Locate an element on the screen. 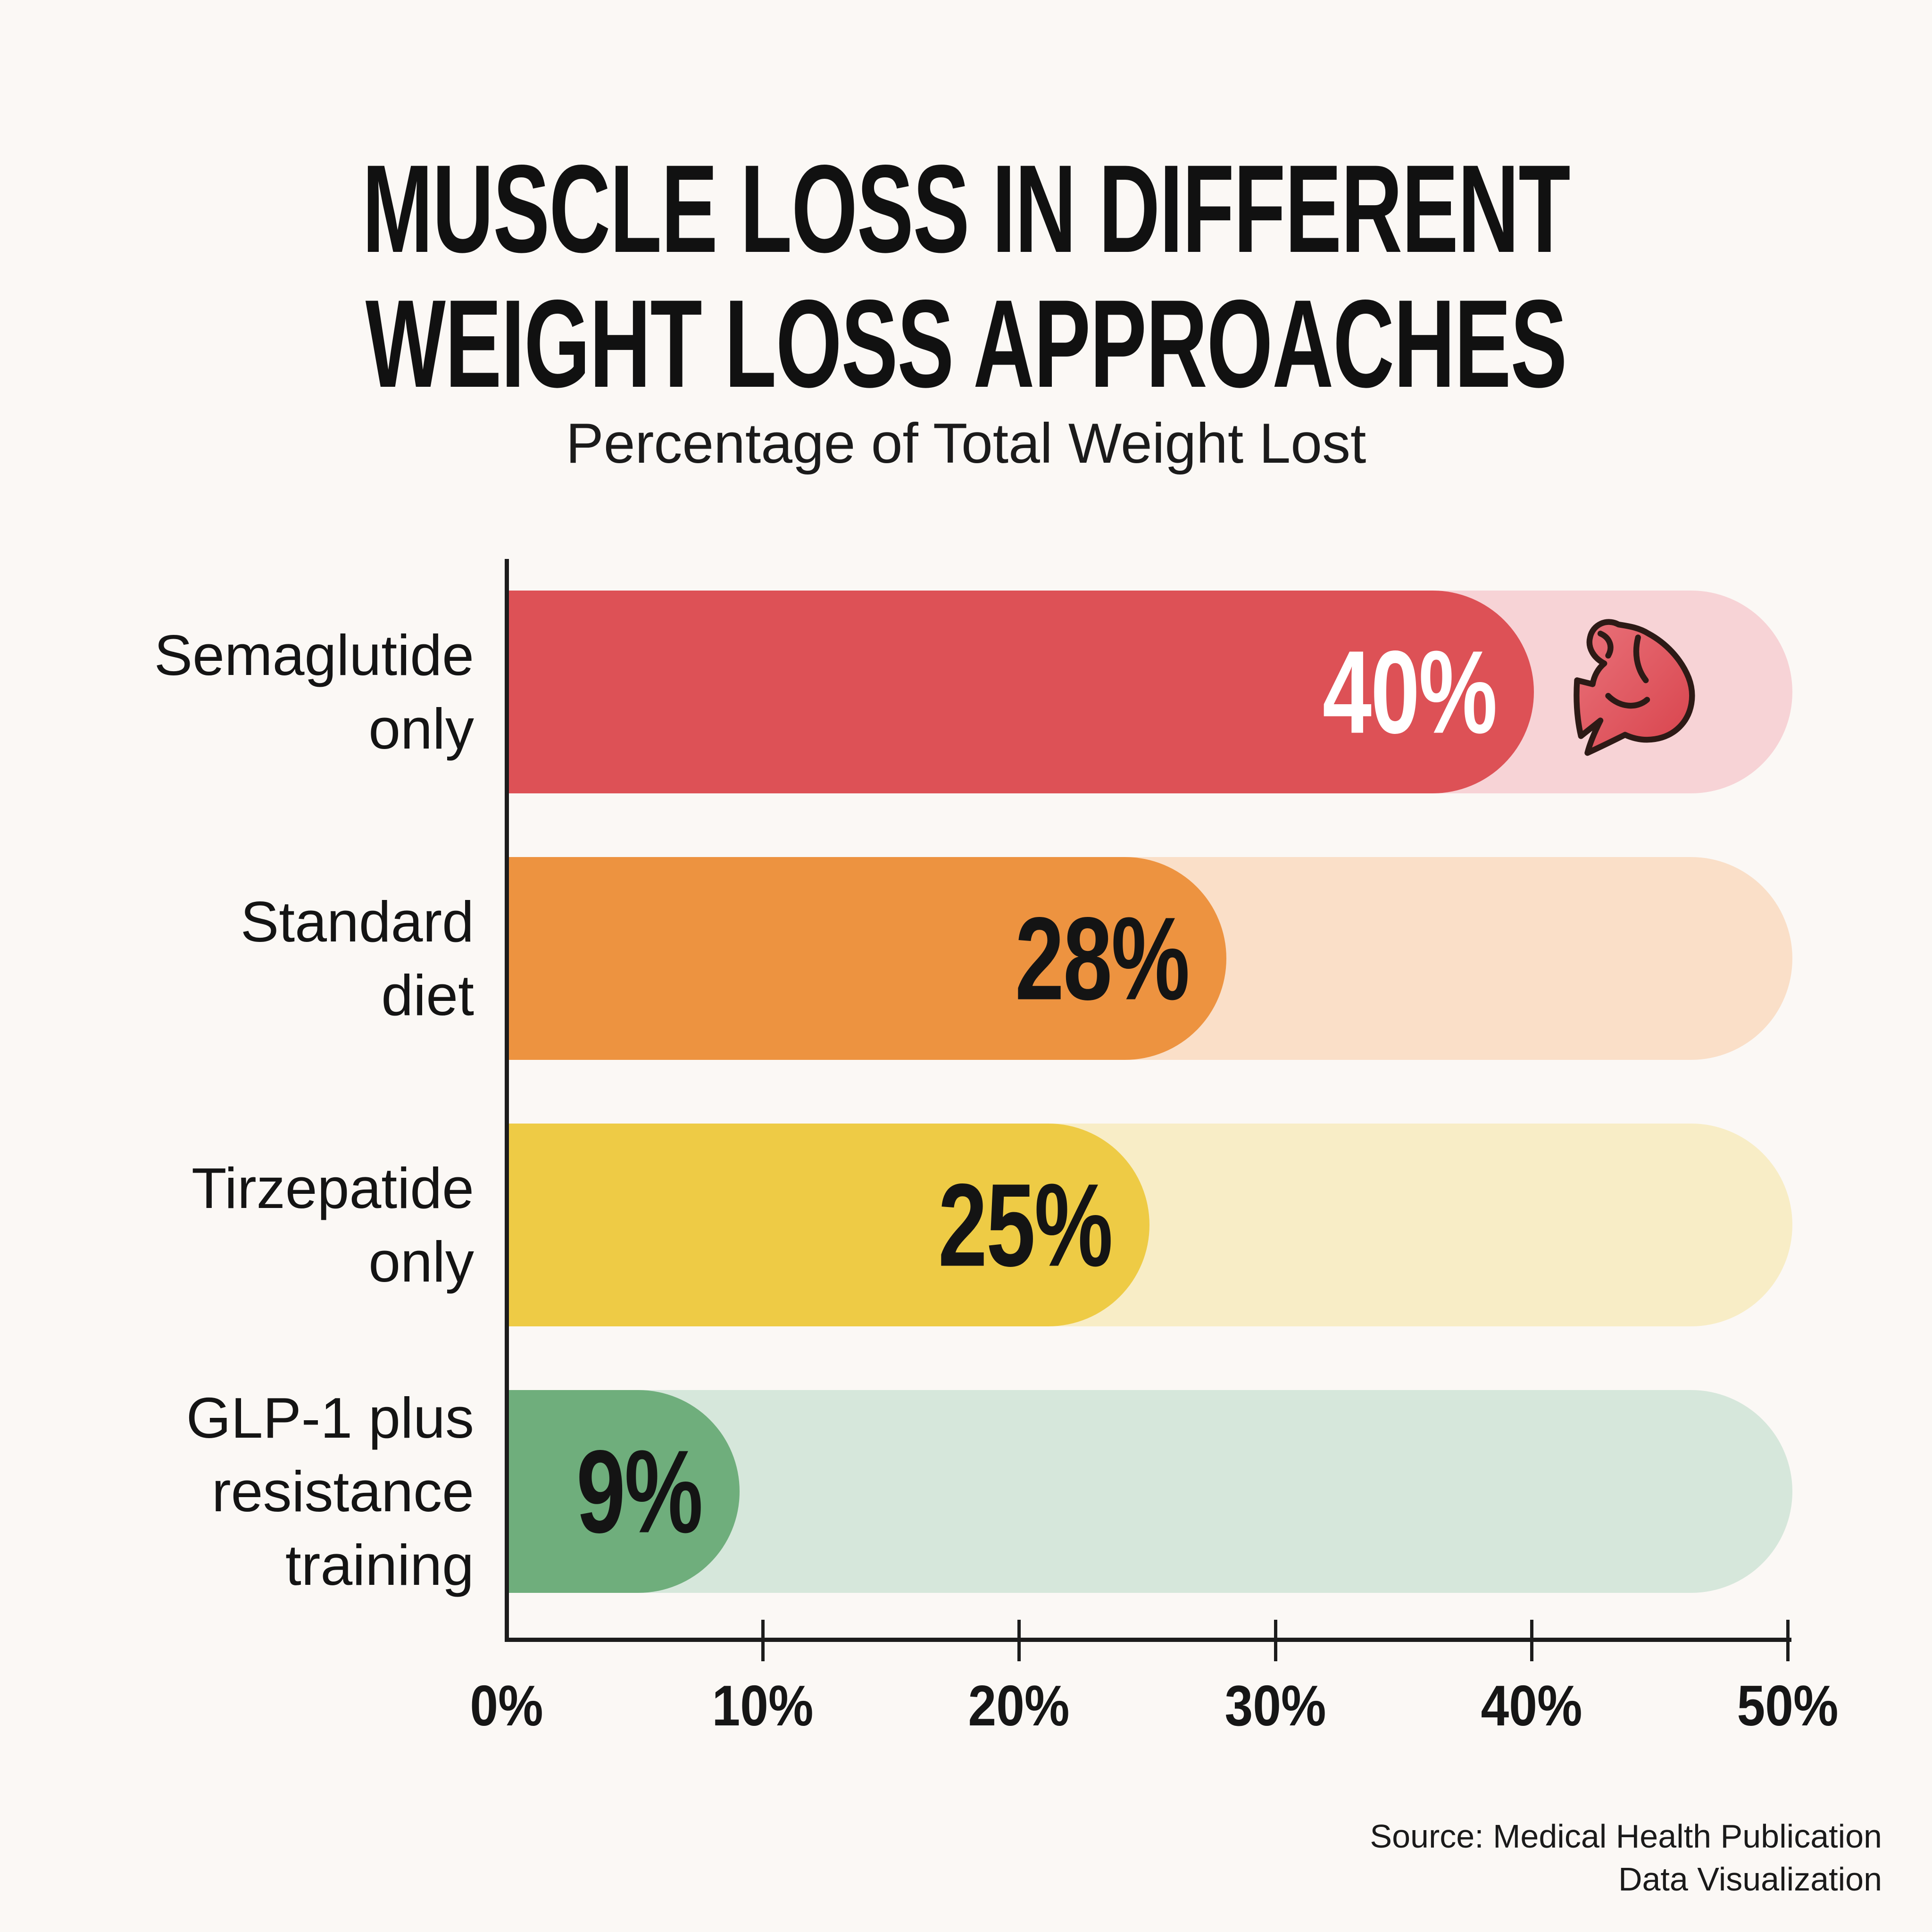 The width and height of the screenshot is (1932, 1932). category-label: GLP-1 plus resistance training is located at coordinates (330, 1491).